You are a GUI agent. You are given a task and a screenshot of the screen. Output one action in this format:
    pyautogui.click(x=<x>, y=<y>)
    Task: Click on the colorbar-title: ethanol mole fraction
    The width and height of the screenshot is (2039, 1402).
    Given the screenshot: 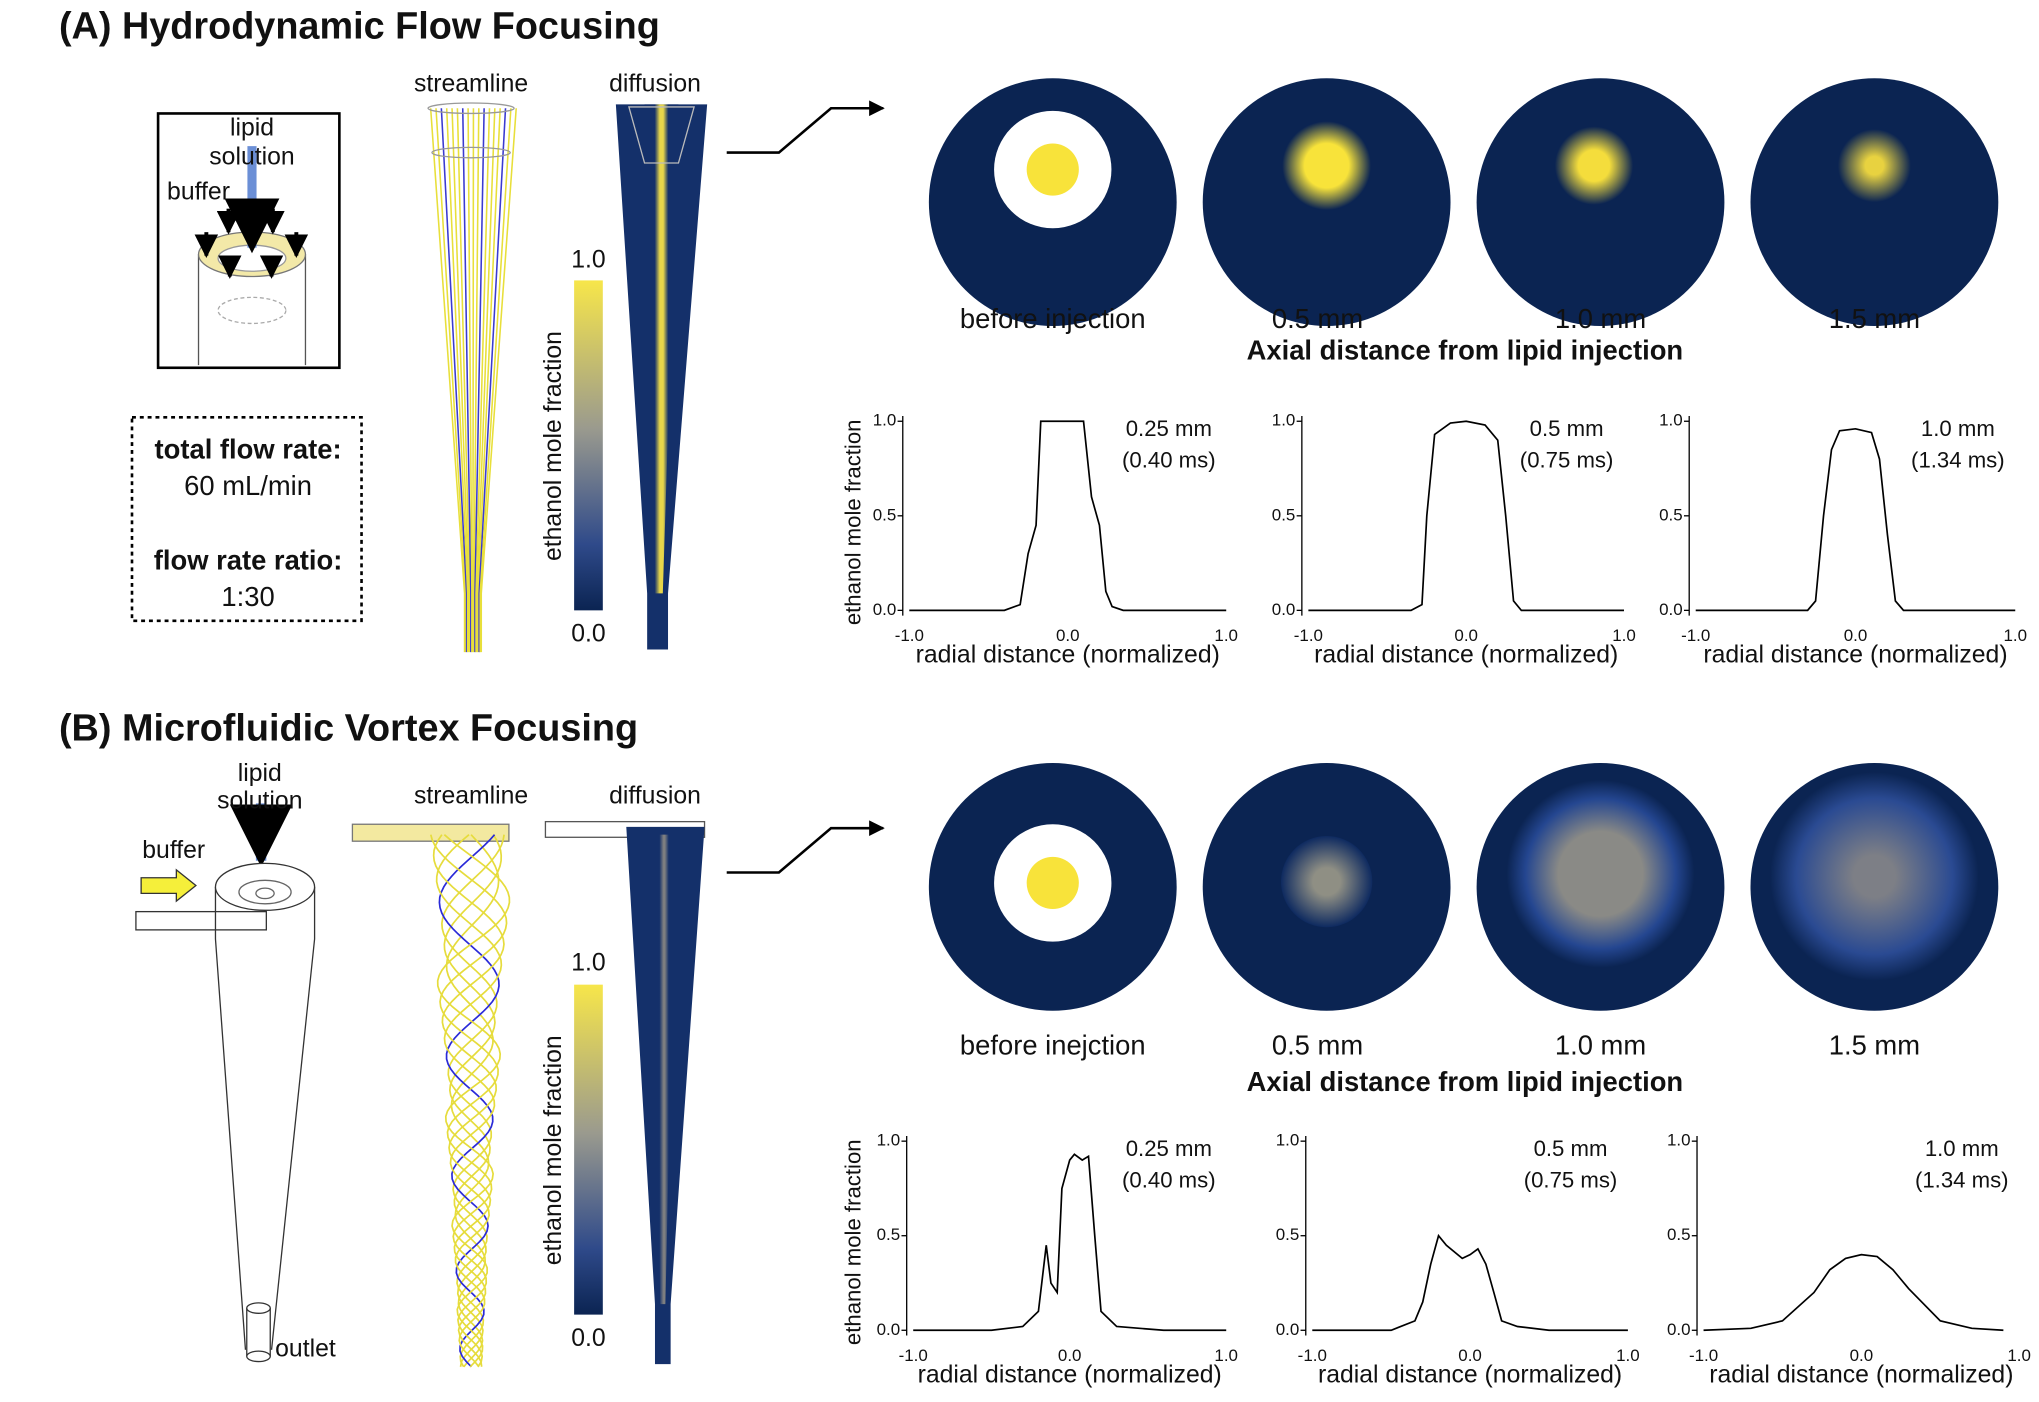 What is the action you would take?
    pyautogui.click(x=553, y=446)
    